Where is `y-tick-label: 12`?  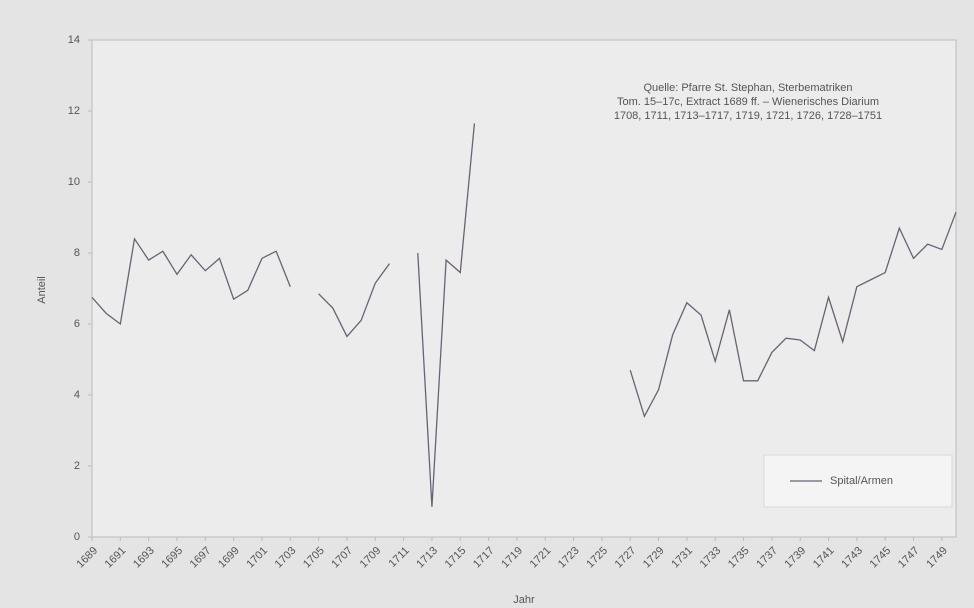
y-tick-label: 12 is located at coordinates (74, 111).